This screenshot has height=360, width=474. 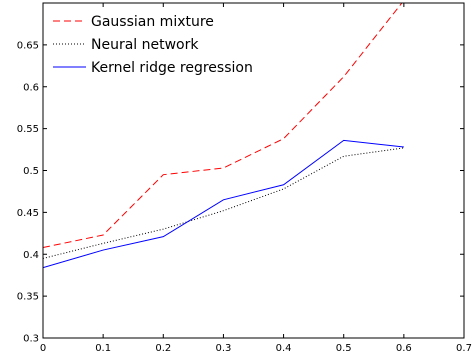 What do you see at coordinates (344, 348) in the screenshot?
I see `x-tick-label: 0.5` at bounding box center [344, 348].